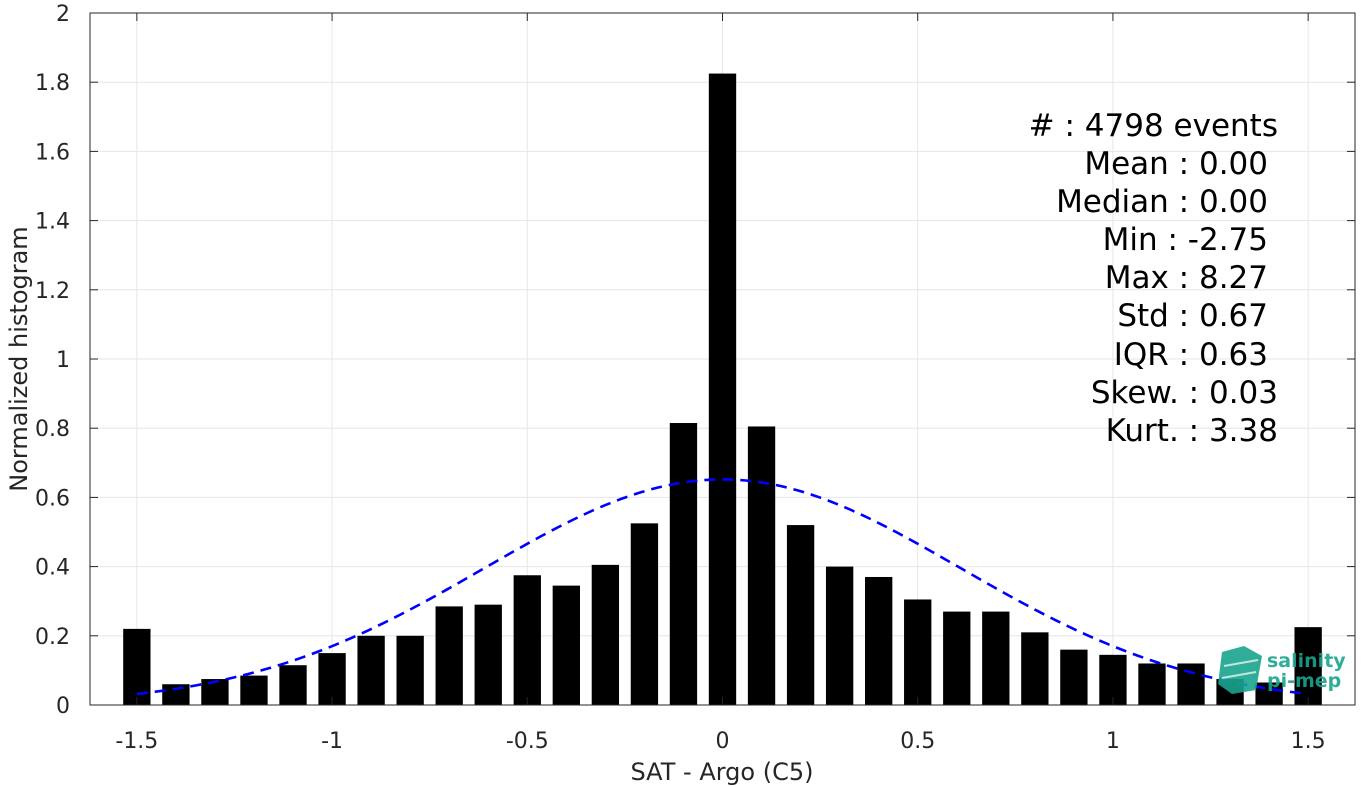 The image size is (1367, 787). What do you see at coordinates (52, 637) in the screenshot?
I see `y-tick-label: 0.2` at bounding box center [52, 637].